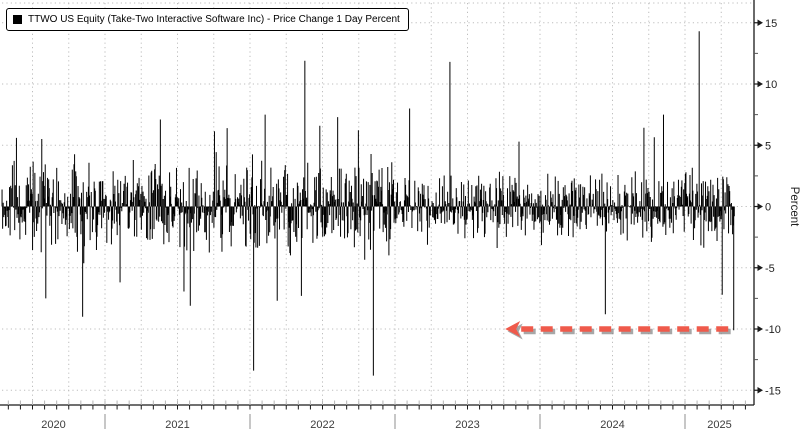 This screenshot has height=431, width=800. I want to click on svg-text: 5, so click(768, 146).